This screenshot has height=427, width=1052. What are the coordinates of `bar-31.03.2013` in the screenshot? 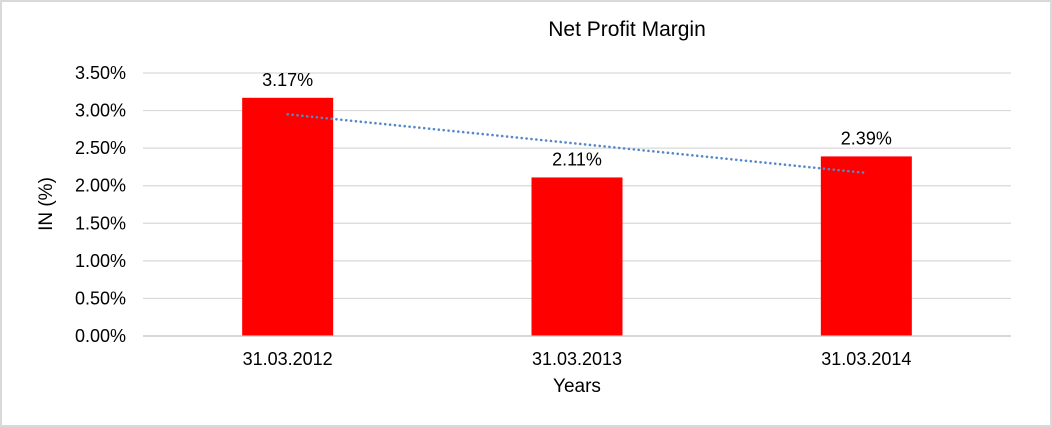 It's located at (577, 256).